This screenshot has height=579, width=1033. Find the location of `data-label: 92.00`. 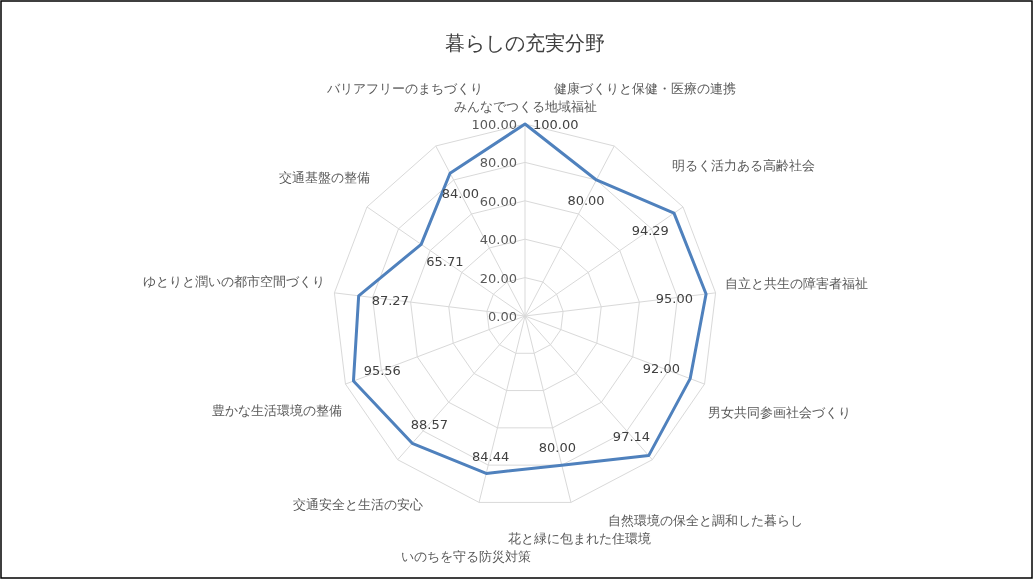

data-label: 92.00 is located at coordinates (661, 368).